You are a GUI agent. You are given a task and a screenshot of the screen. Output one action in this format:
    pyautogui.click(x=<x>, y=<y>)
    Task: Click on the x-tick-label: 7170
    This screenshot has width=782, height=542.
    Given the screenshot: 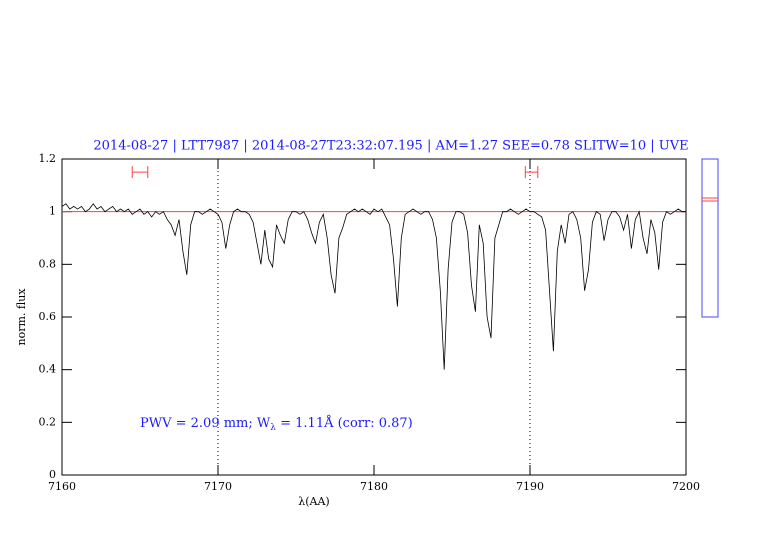 What is the action you would take?
    pyautogui.click(x=218, y=486)
    